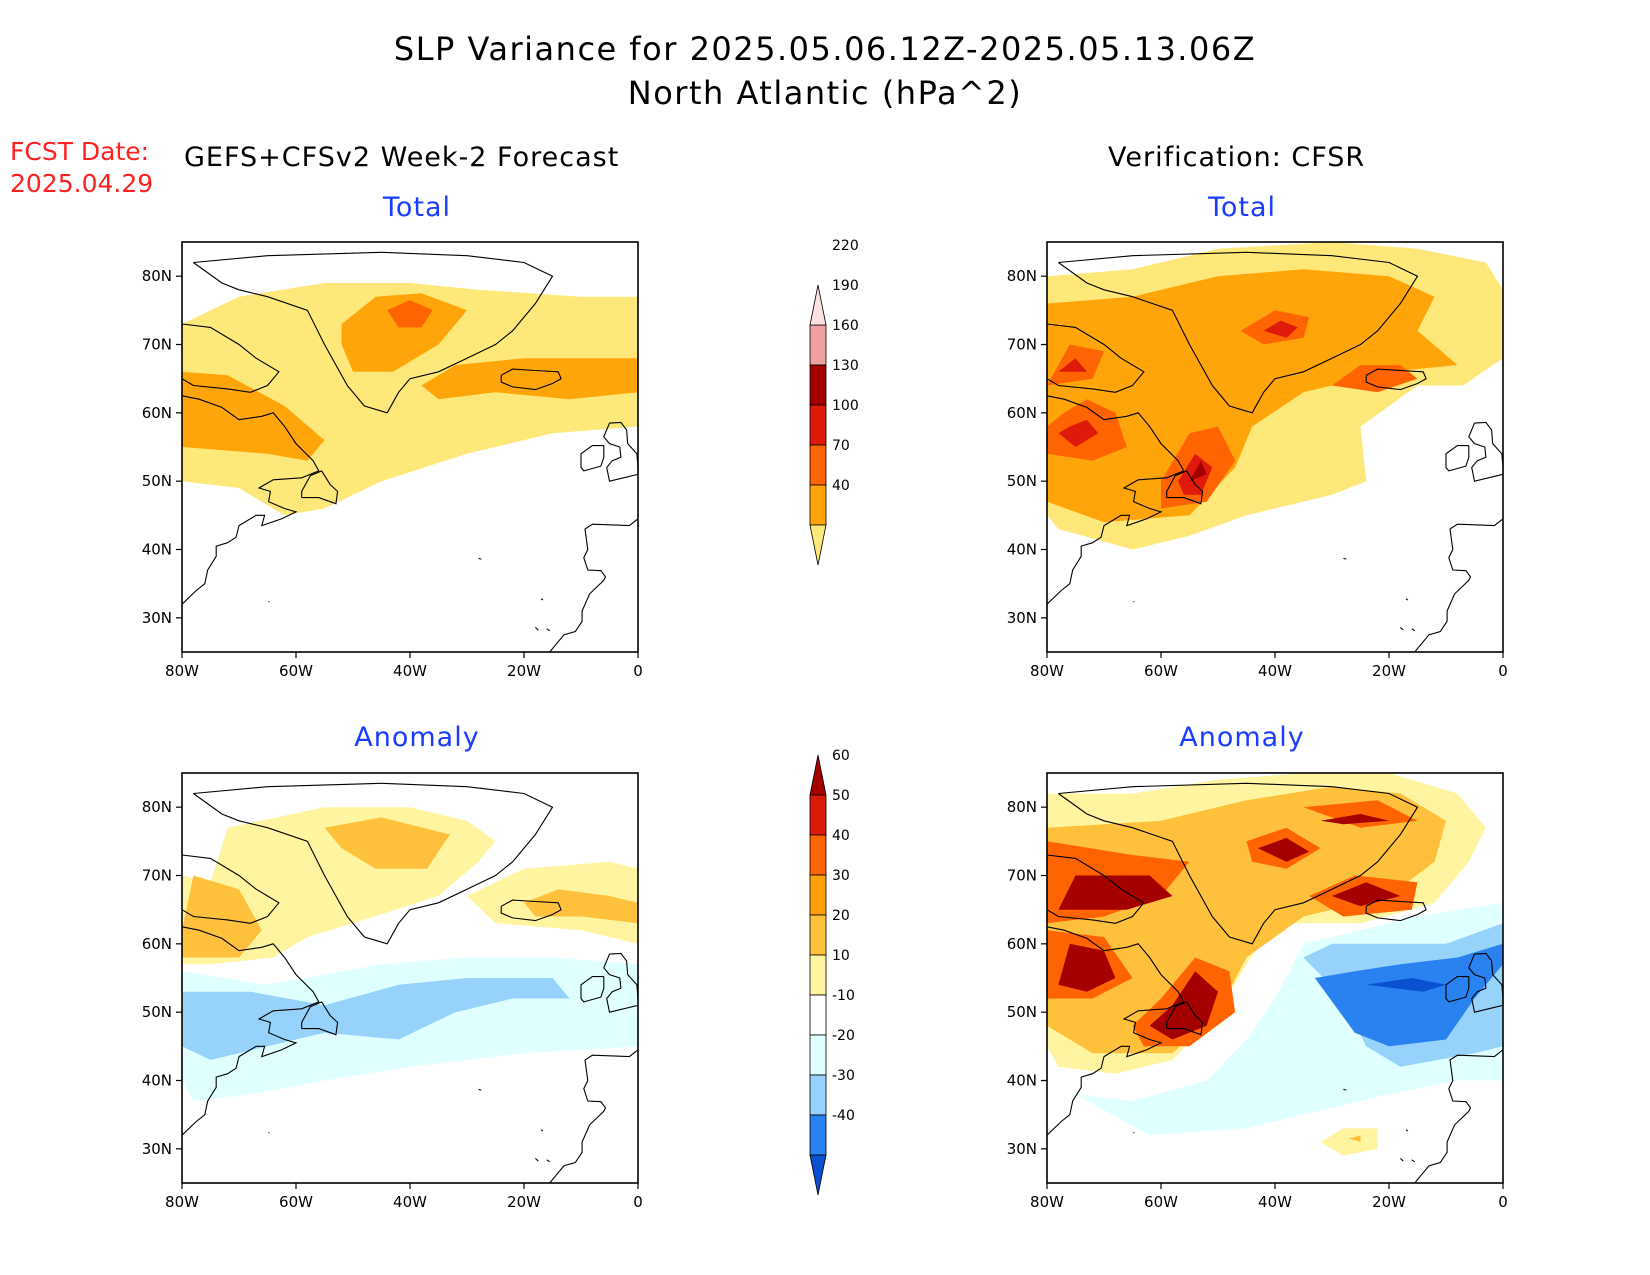  I want to click on map-panel-verif-anomaly: 80N 70N 60N 50N 40N 30N 80W 60W 40W 20W 0, so click(1257, 991).